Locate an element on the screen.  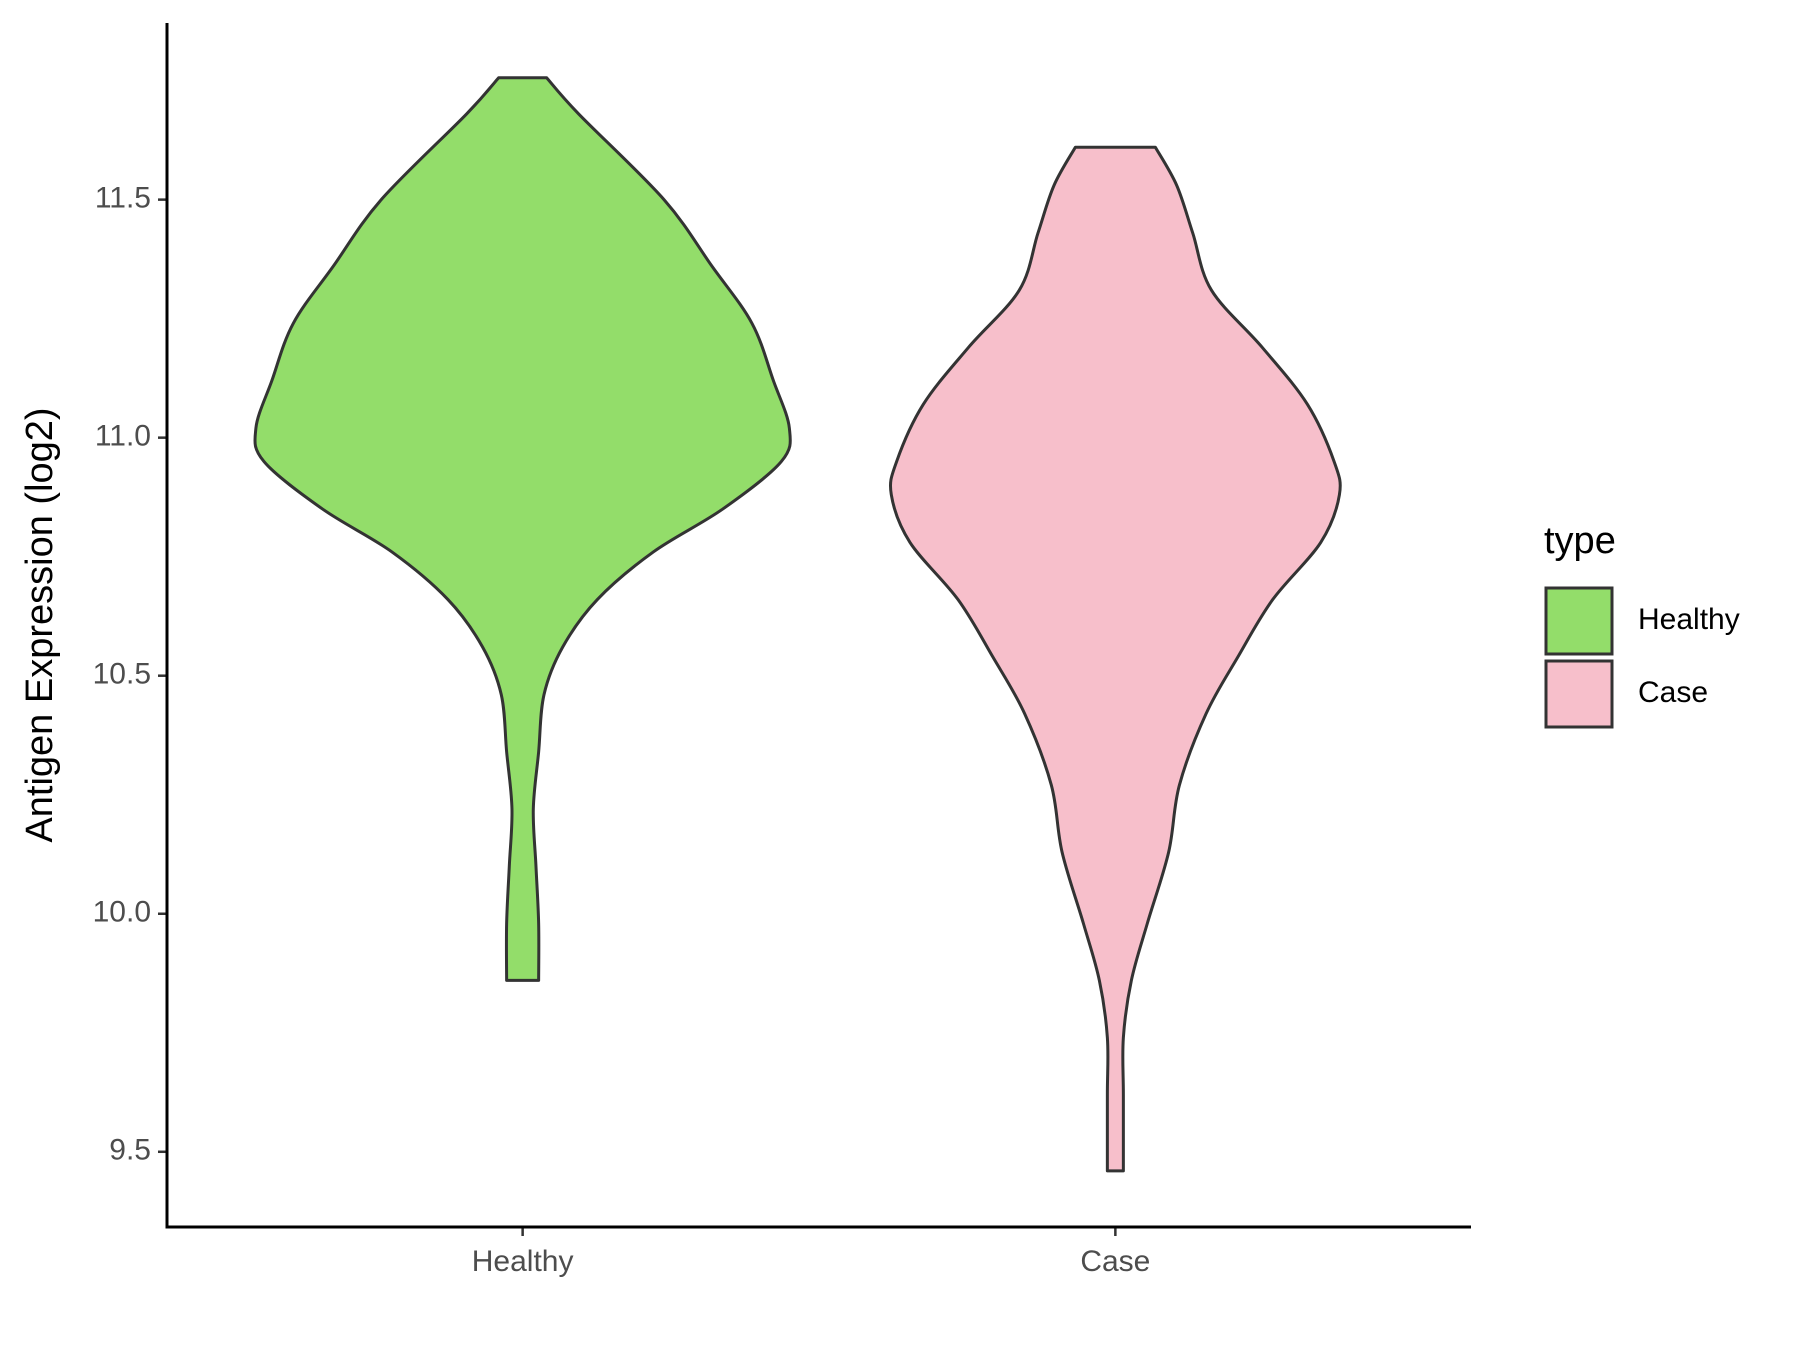
y-tick-label: 10.0 is located at coordinates (122, 912).